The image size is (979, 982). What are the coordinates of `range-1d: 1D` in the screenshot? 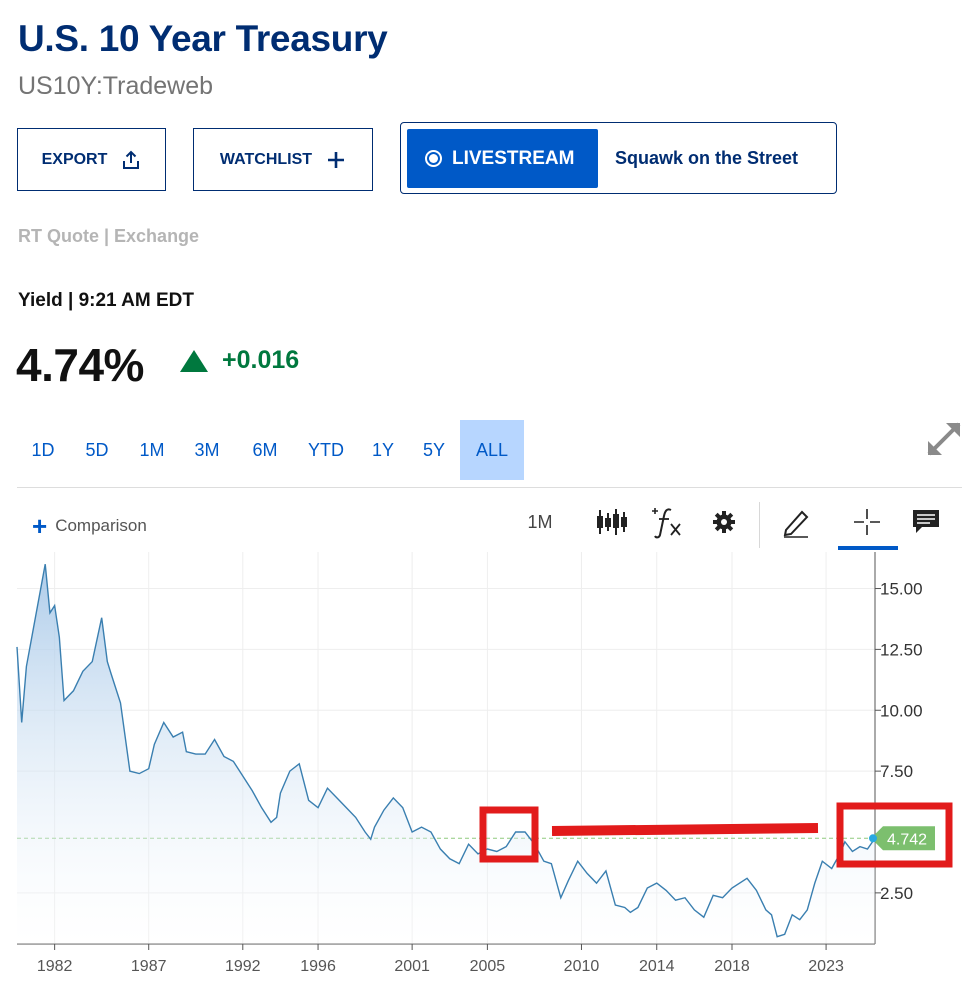 It's located at (43, 449).